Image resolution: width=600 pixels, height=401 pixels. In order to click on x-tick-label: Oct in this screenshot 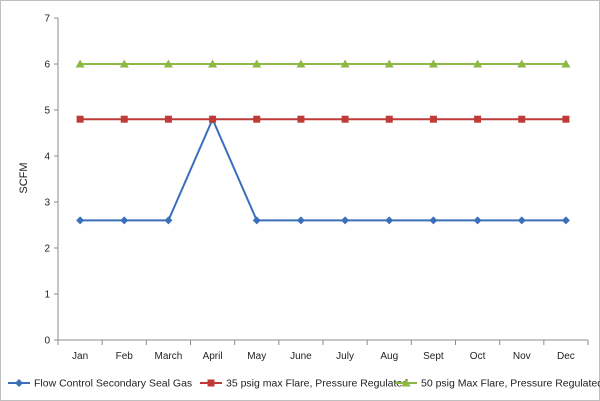, I will do `click(478, 356)`.